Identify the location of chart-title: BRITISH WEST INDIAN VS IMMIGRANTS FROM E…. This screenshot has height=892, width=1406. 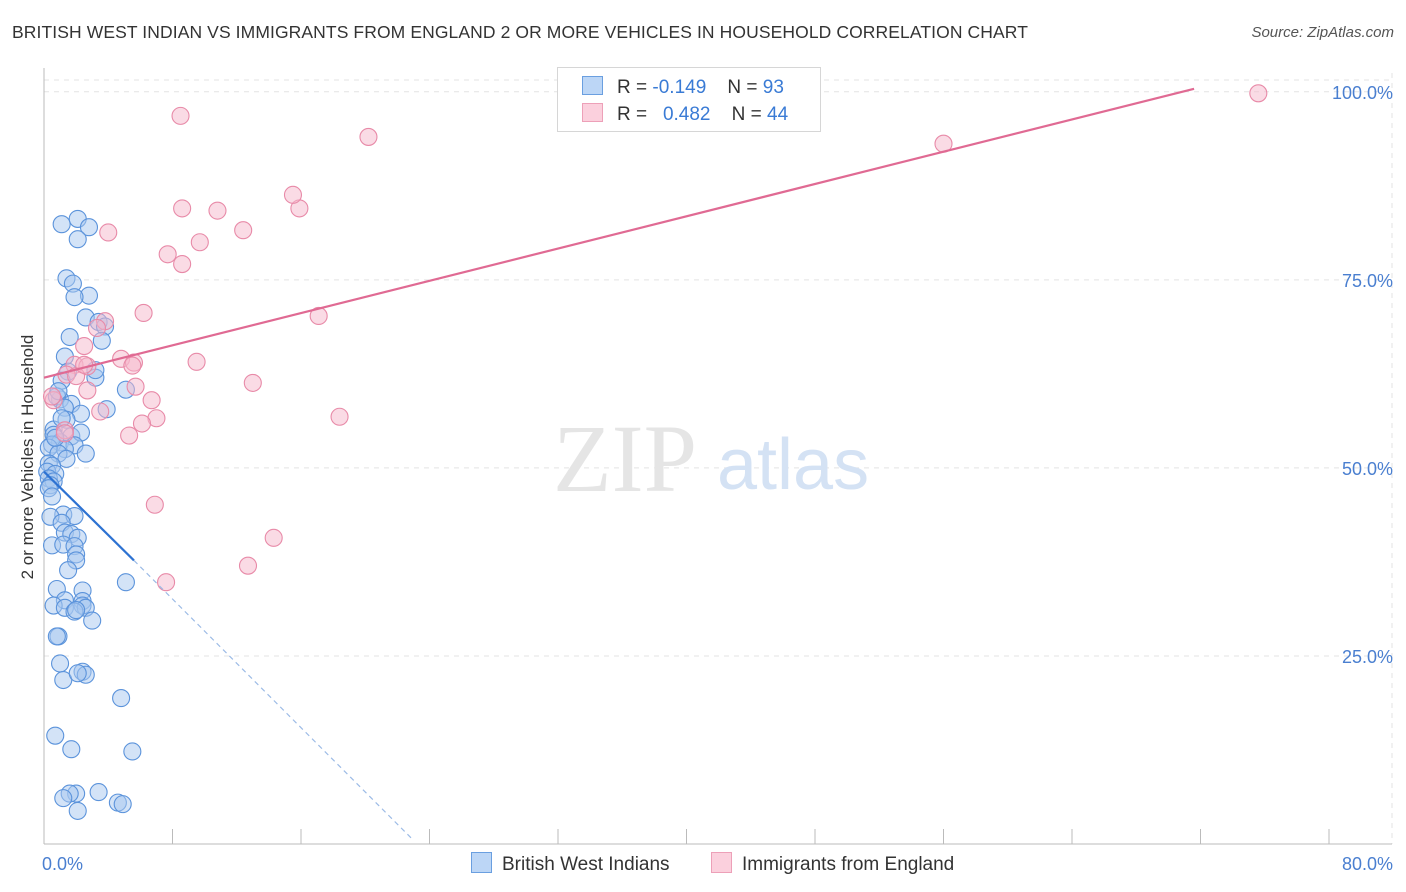
(520, 32).